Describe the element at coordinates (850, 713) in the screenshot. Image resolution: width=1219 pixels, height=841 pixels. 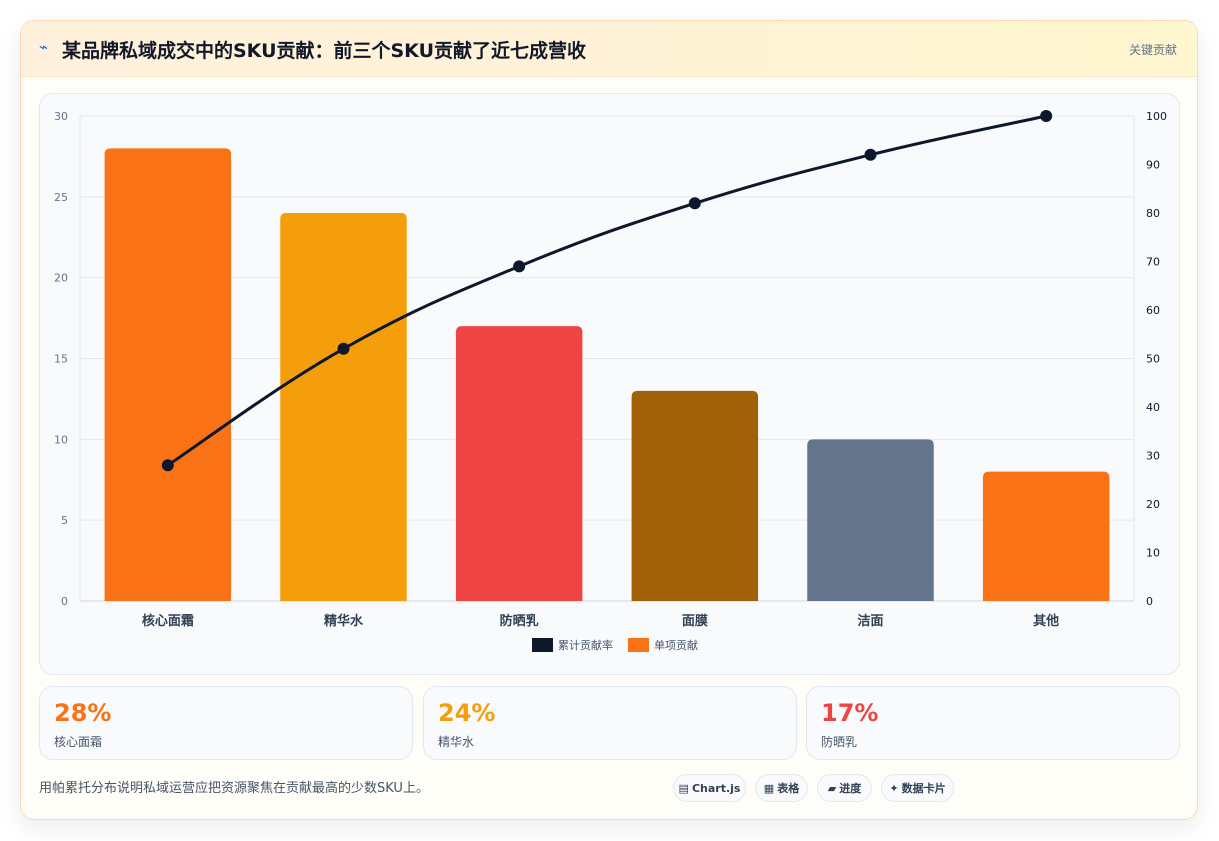
I see `stat-value: 17%` at that location.